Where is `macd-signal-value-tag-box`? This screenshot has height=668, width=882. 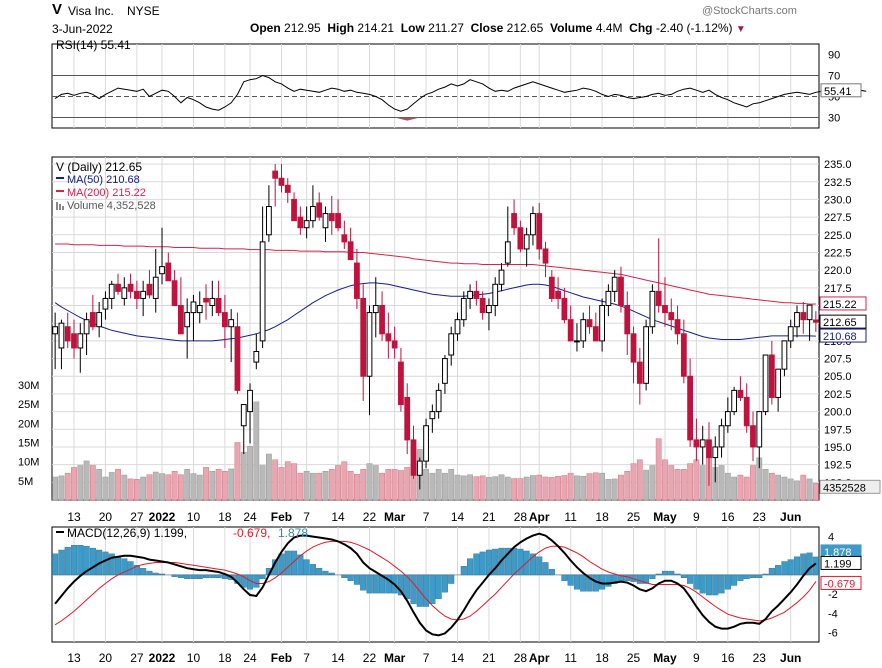
macd-signal-value-tag-box is located at coordinates (841, 582).